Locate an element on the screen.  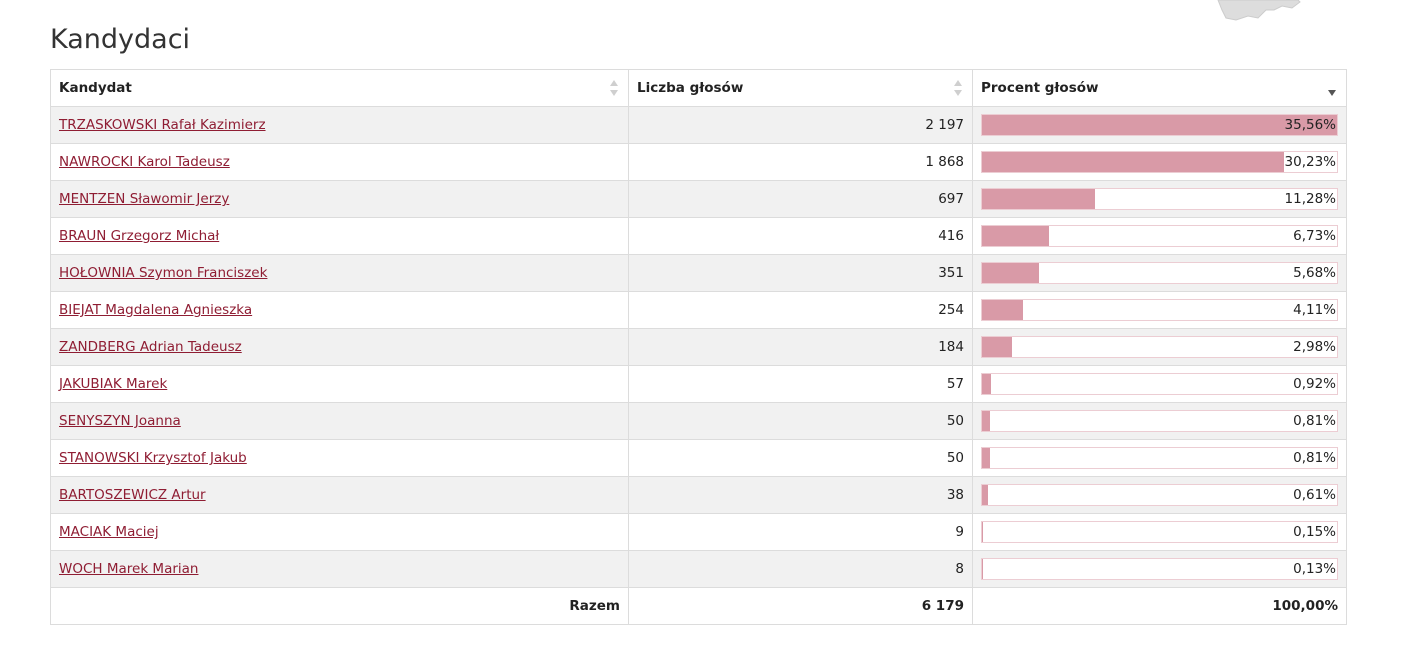
column-header-votes: Liczba głosów is located at coordinates (800, 88).